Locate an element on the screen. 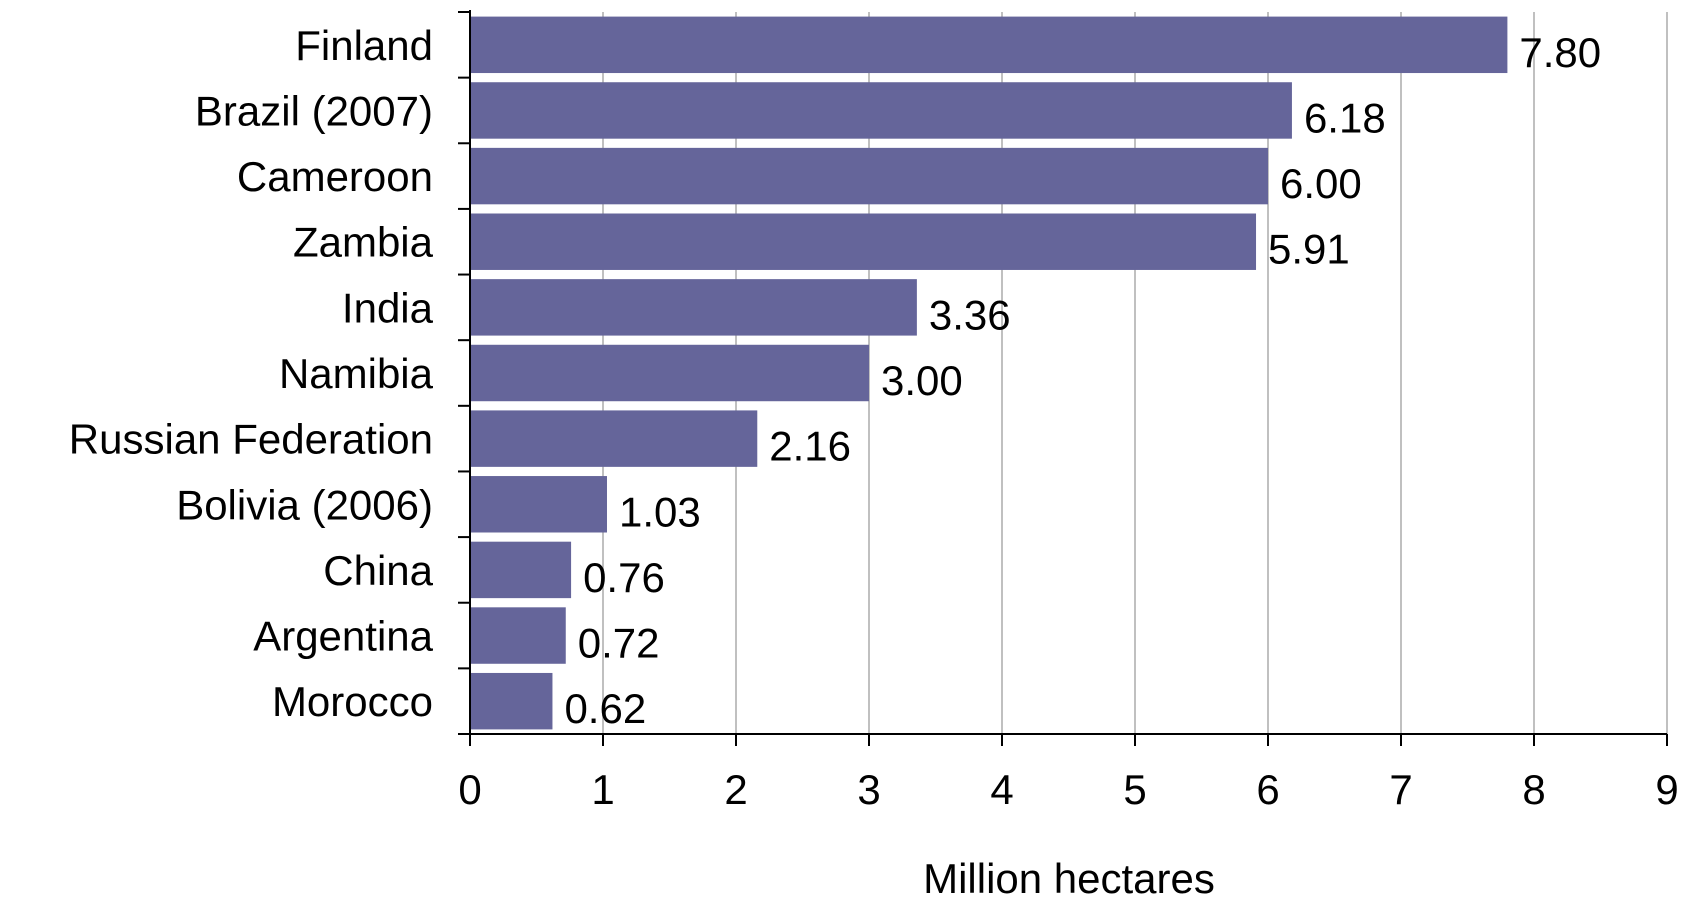 This screenshot has height=913, width=1684. category-label: Zambia is located at coordinates (363, 242).